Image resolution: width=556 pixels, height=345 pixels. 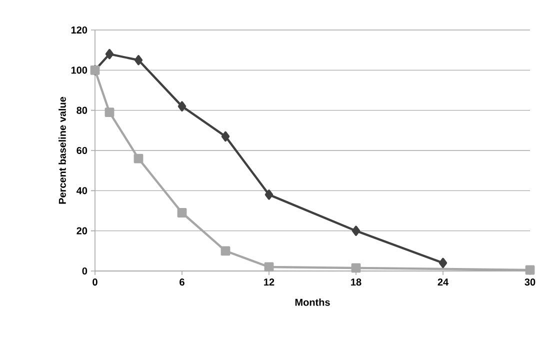 I want to click on y-tick-label: 40, so click(x=82, y=190).